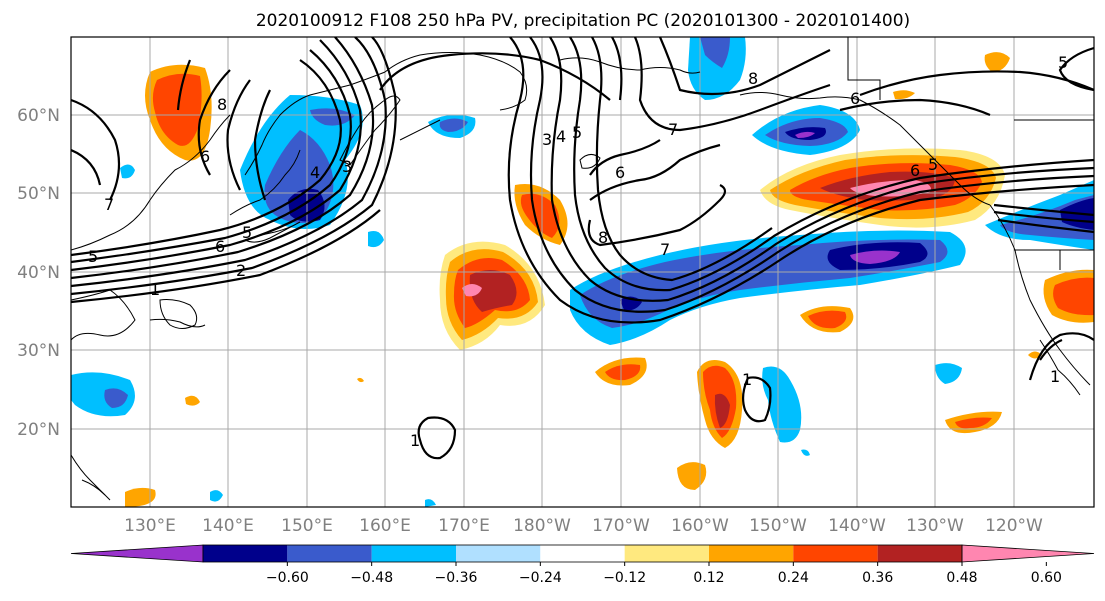 The height and width of the screenshot is (601, 1105). Describe the element at coordinates (456, 578) in the screenshot. I see `colorbar-tick-label: −0.36` at that location.